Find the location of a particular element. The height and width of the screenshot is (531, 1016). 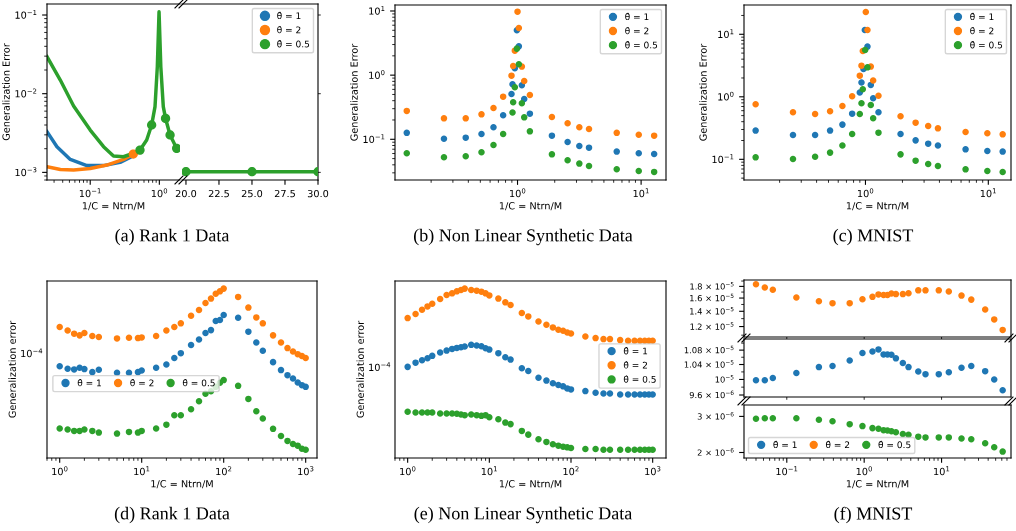

y-tick-label: 1.4 × 10$^{−5}$ is located at coordinates (712, 310).